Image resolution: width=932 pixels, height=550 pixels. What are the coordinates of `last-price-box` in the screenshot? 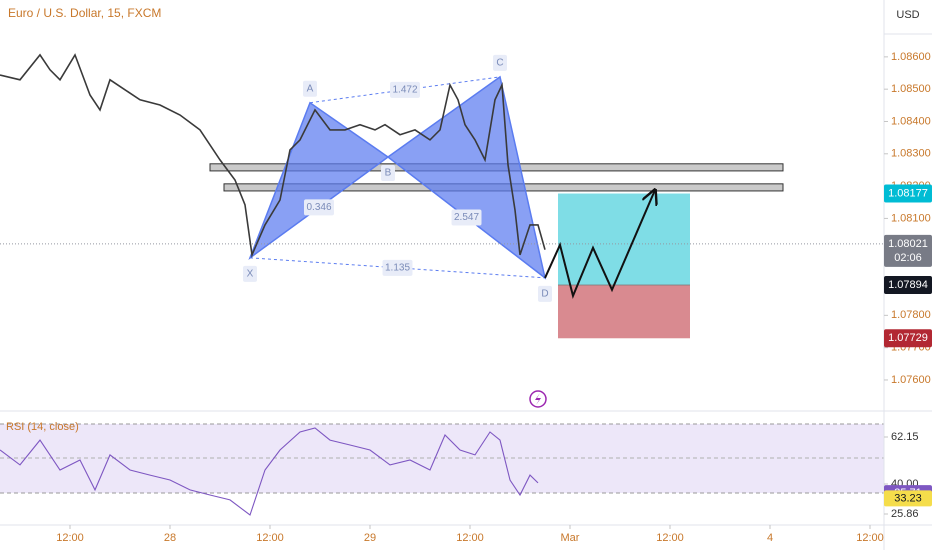 It's located at (908, 250).